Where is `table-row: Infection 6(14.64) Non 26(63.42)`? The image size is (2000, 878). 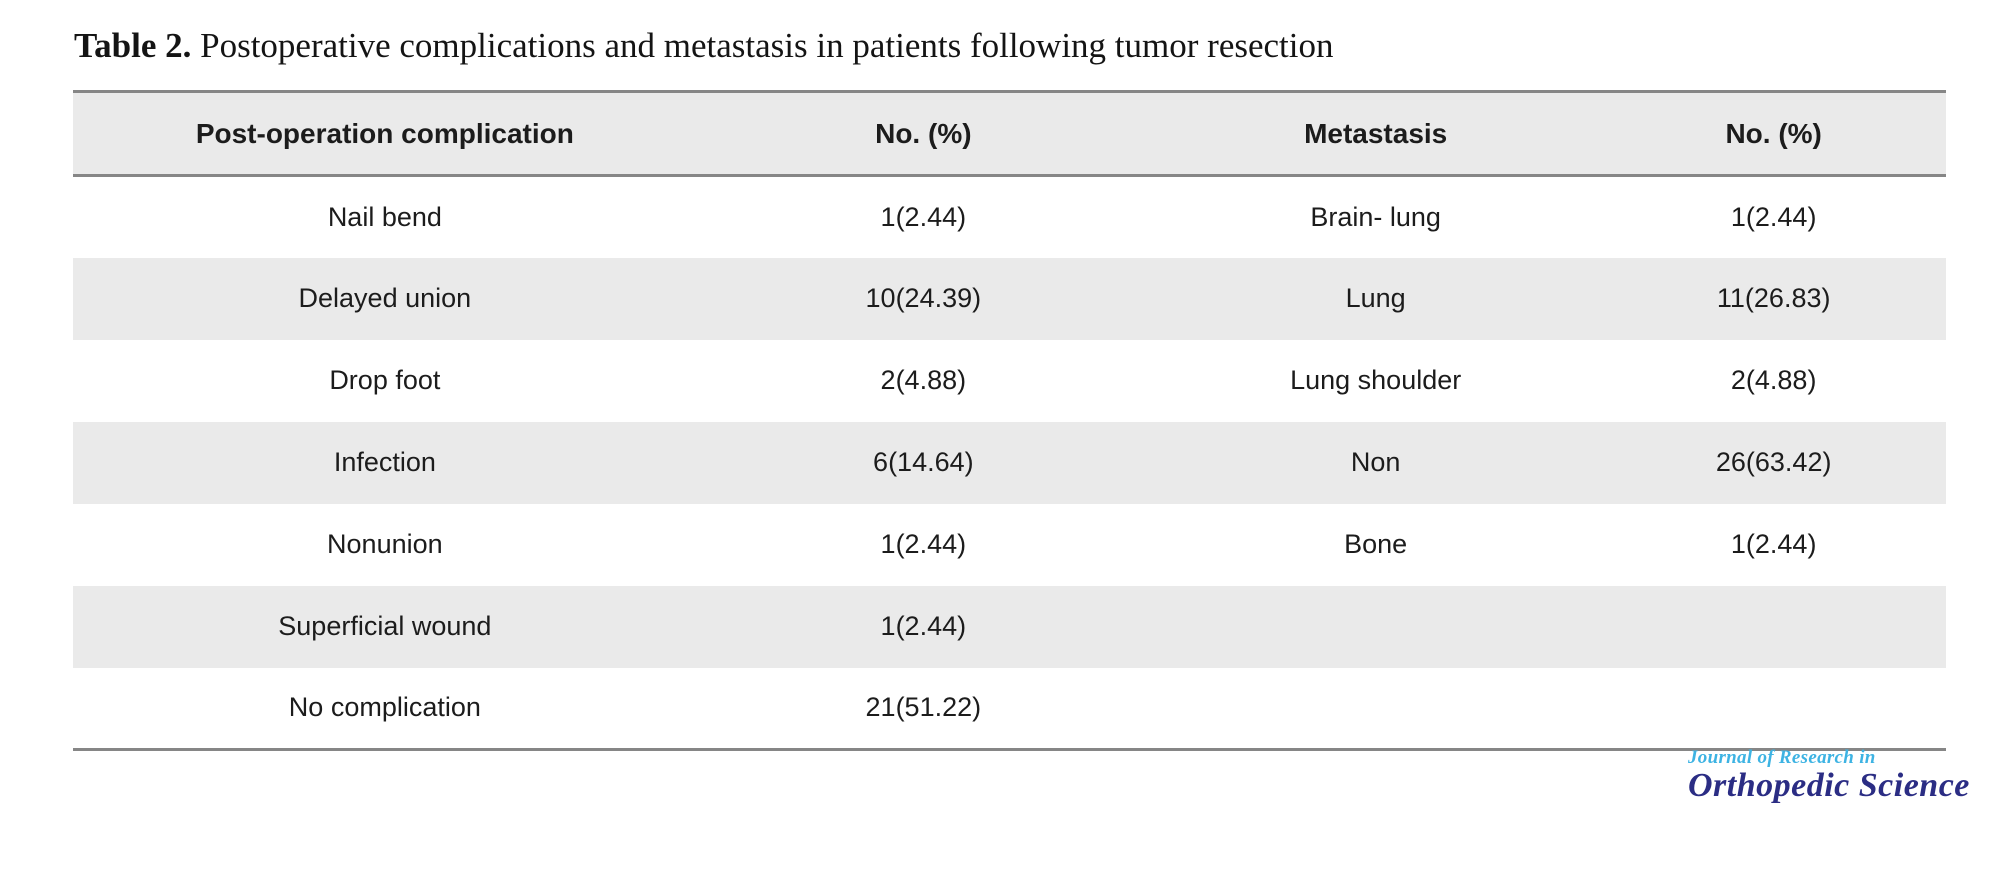 table-row: Infection 6(14.64) Non 26(63.42) is located at coordinates (1009, 462).